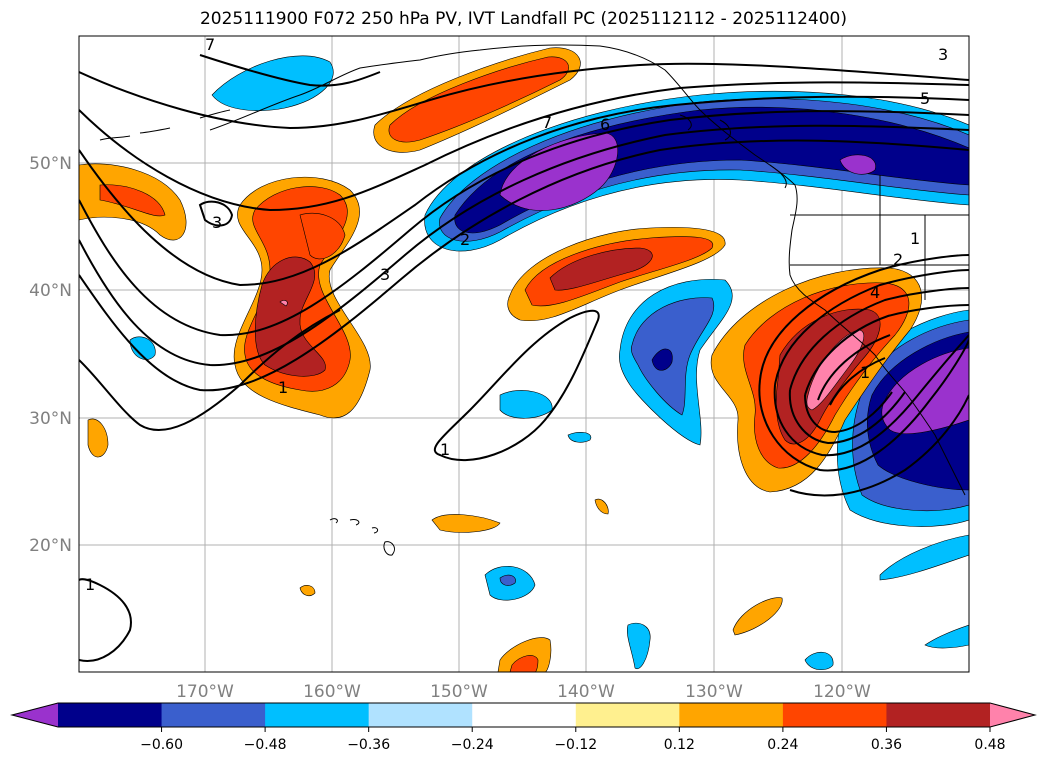  What do you see at coordinates (943, 54) in the screenshot?
I see `clabel-3c: 3` at bounding box center [943, 54].